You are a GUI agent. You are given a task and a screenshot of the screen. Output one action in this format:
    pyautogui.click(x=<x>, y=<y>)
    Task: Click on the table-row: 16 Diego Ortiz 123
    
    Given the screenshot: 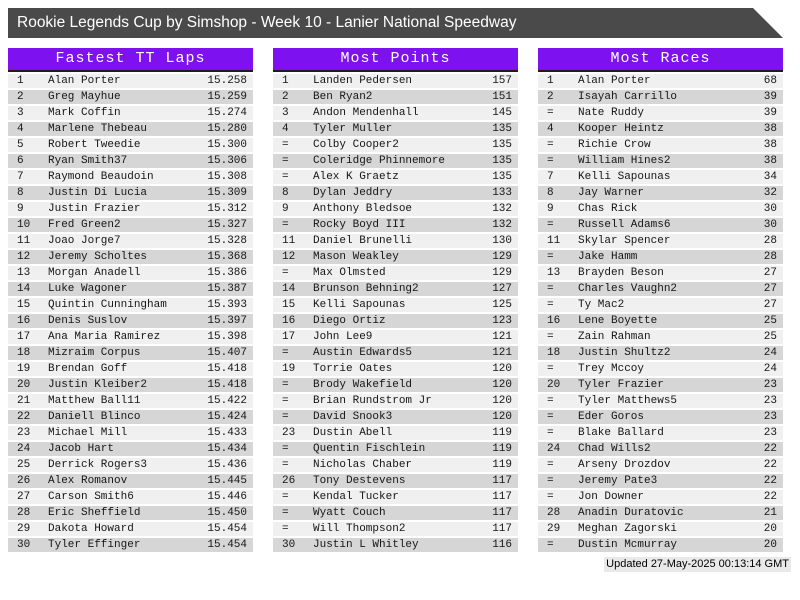 What is the action you would take?
    pyautogui.click(x=395, y=321)
    